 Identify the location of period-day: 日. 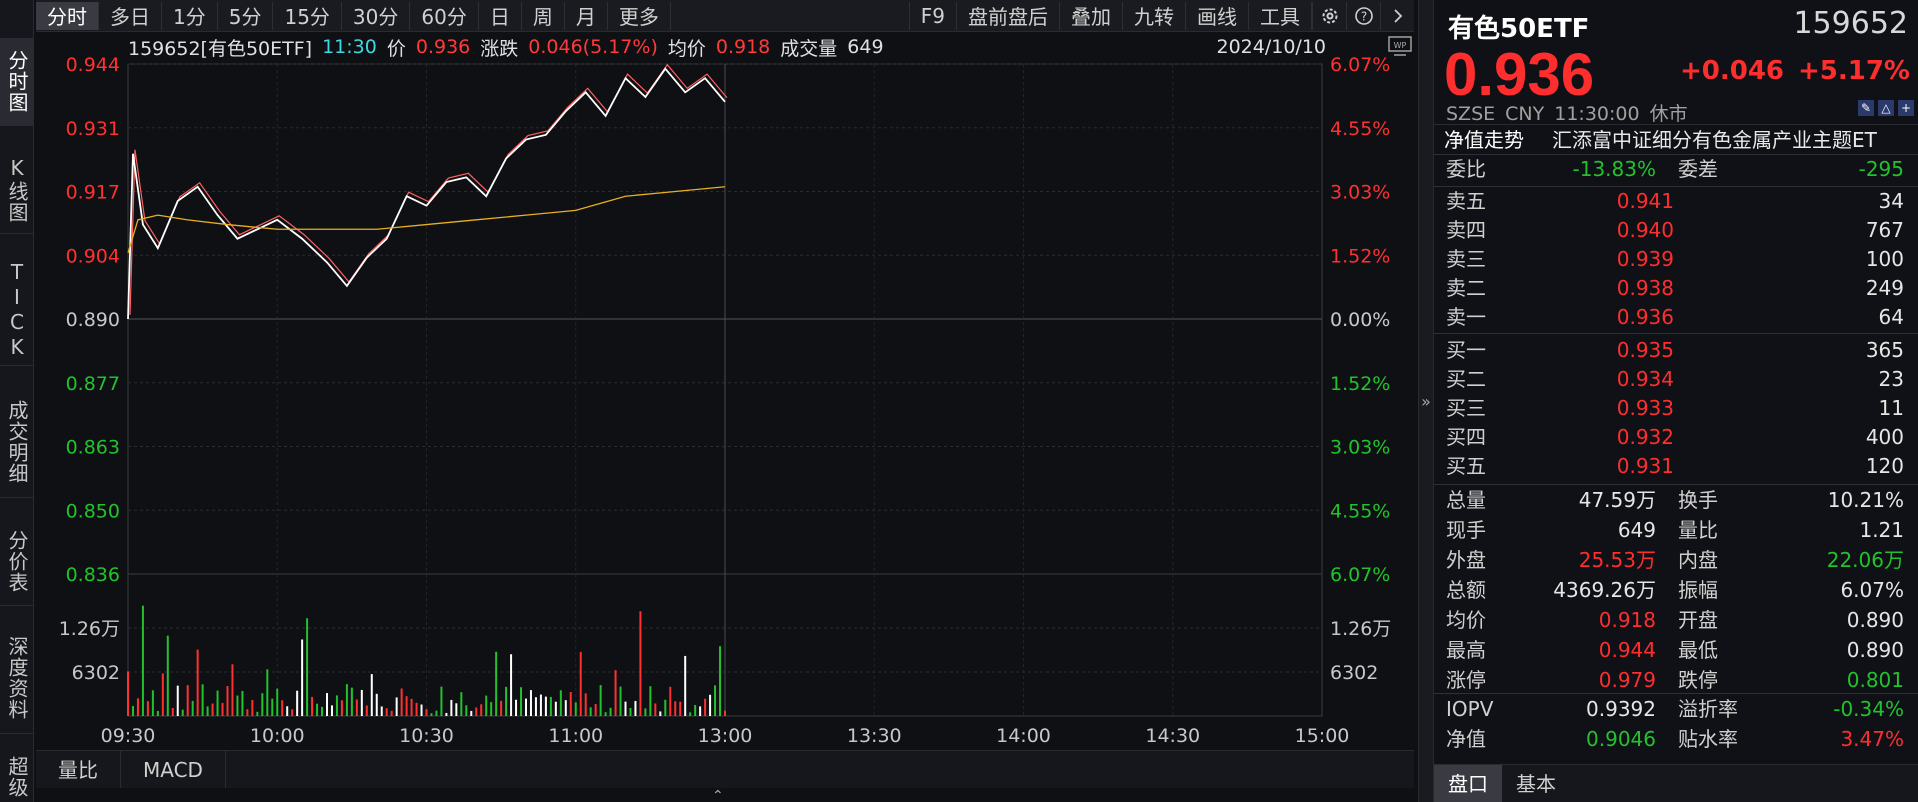
(500, 15).